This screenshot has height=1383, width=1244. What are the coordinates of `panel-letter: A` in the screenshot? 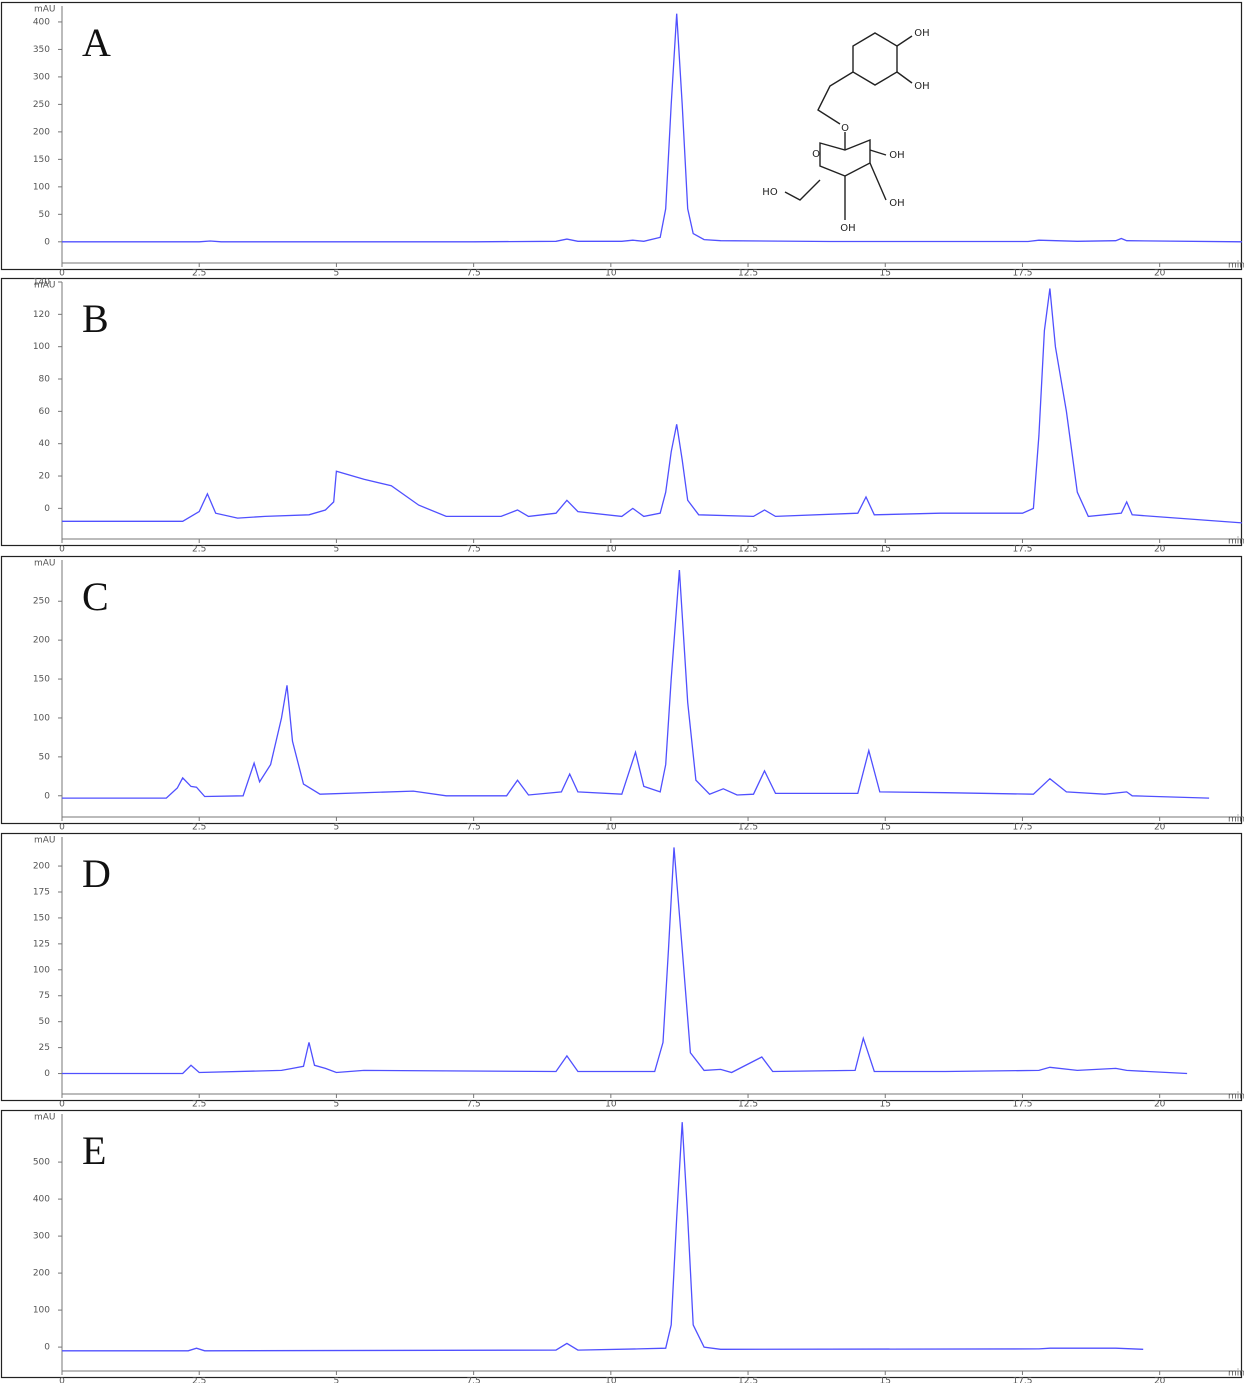 It's located at (96, 42).